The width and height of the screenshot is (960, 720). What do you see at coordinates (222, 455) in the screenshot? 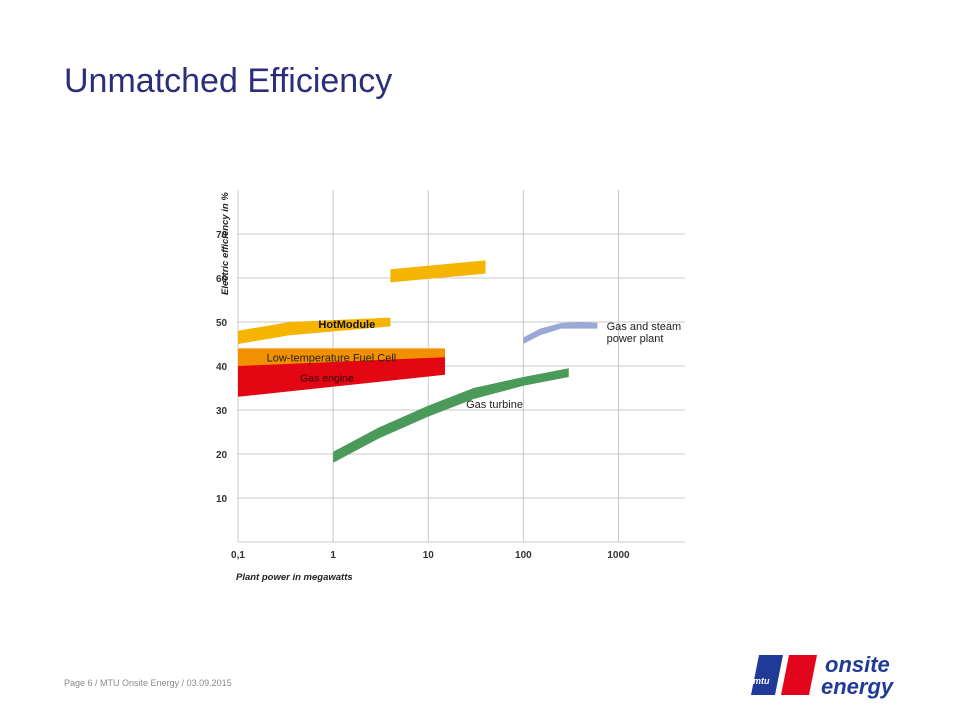
I see `y-tick-label: 20` at bounding box center [222, 455].